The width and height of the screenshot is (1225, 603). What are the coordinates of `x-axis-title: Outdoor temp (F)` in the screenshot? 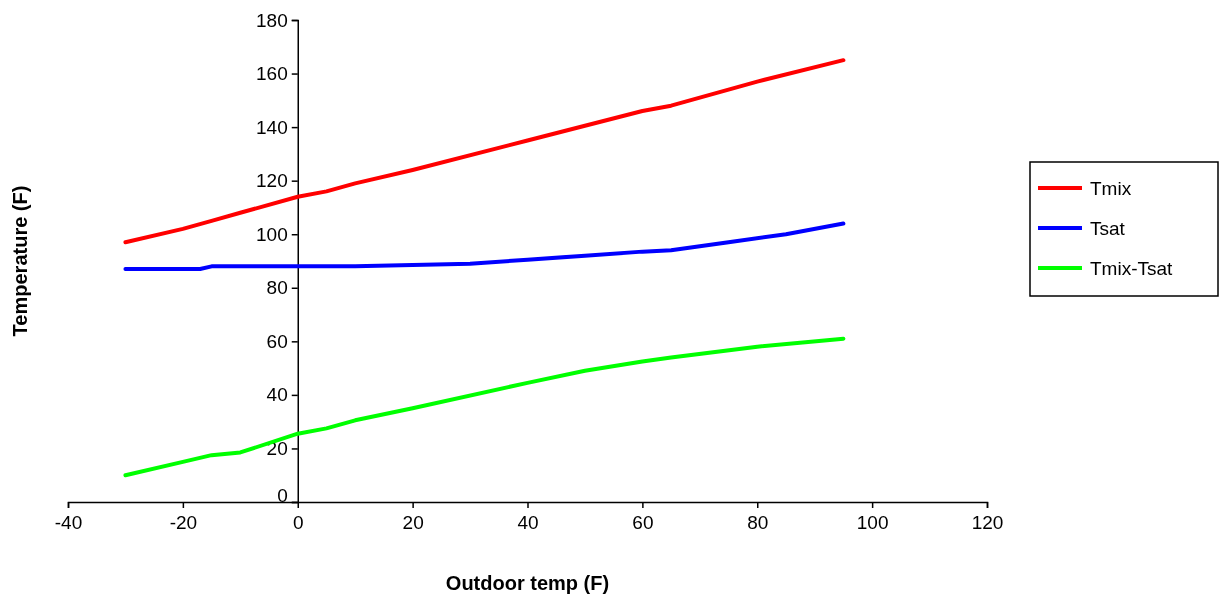 It's located at (527, 583).